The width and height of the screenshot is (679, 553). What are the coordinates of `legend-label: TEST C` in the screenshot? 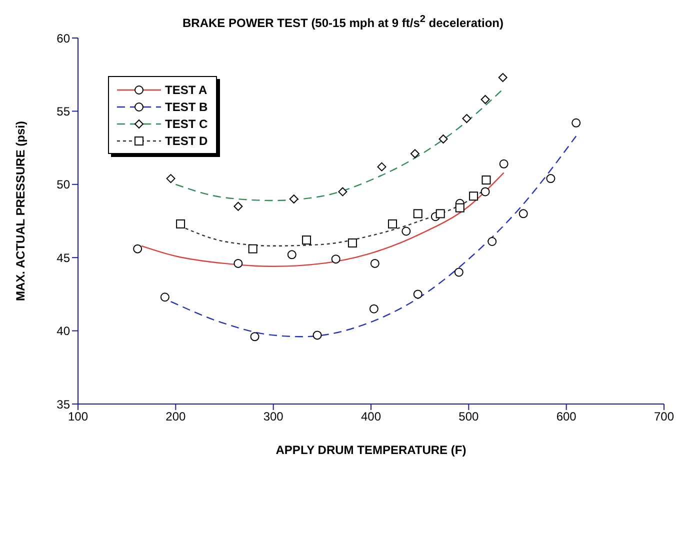 It's located at (186, 123).